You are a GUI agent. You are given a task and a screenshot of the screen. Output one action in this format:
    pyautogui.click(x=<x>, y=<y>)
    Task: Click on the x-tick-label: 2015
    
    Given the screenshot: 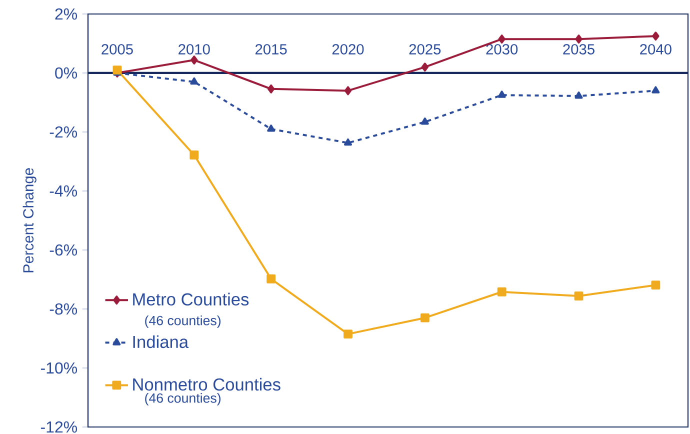 What is the action you would take?
    pyautogui.click(x=271, y=49)
    